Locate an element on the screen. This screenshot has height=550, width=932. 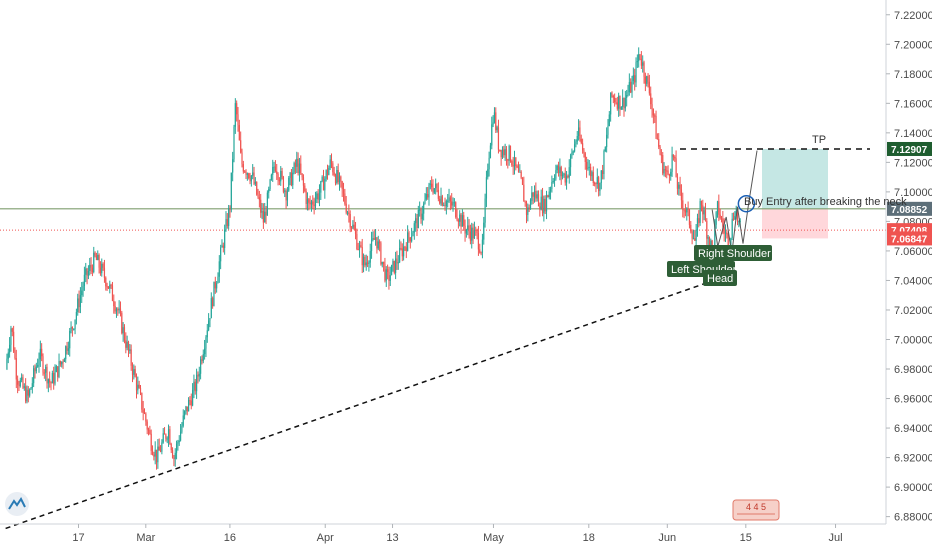
y-tick-label: 7.04000 is located at coordinates (913, 281).